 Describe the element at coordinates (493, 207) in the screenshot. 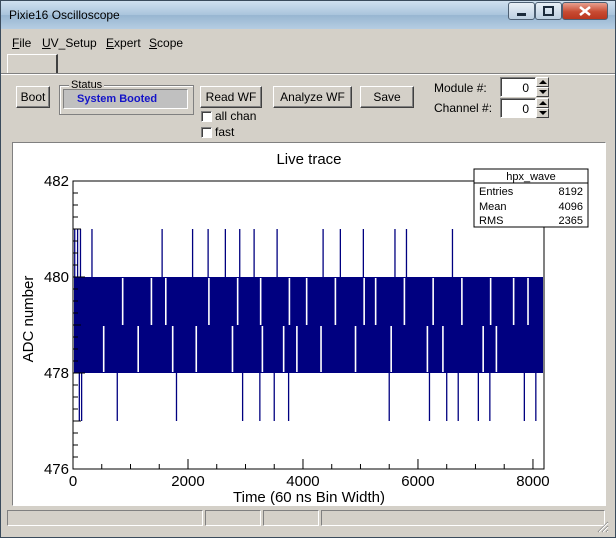

I see `stats-mean-label: Mean` at that location.